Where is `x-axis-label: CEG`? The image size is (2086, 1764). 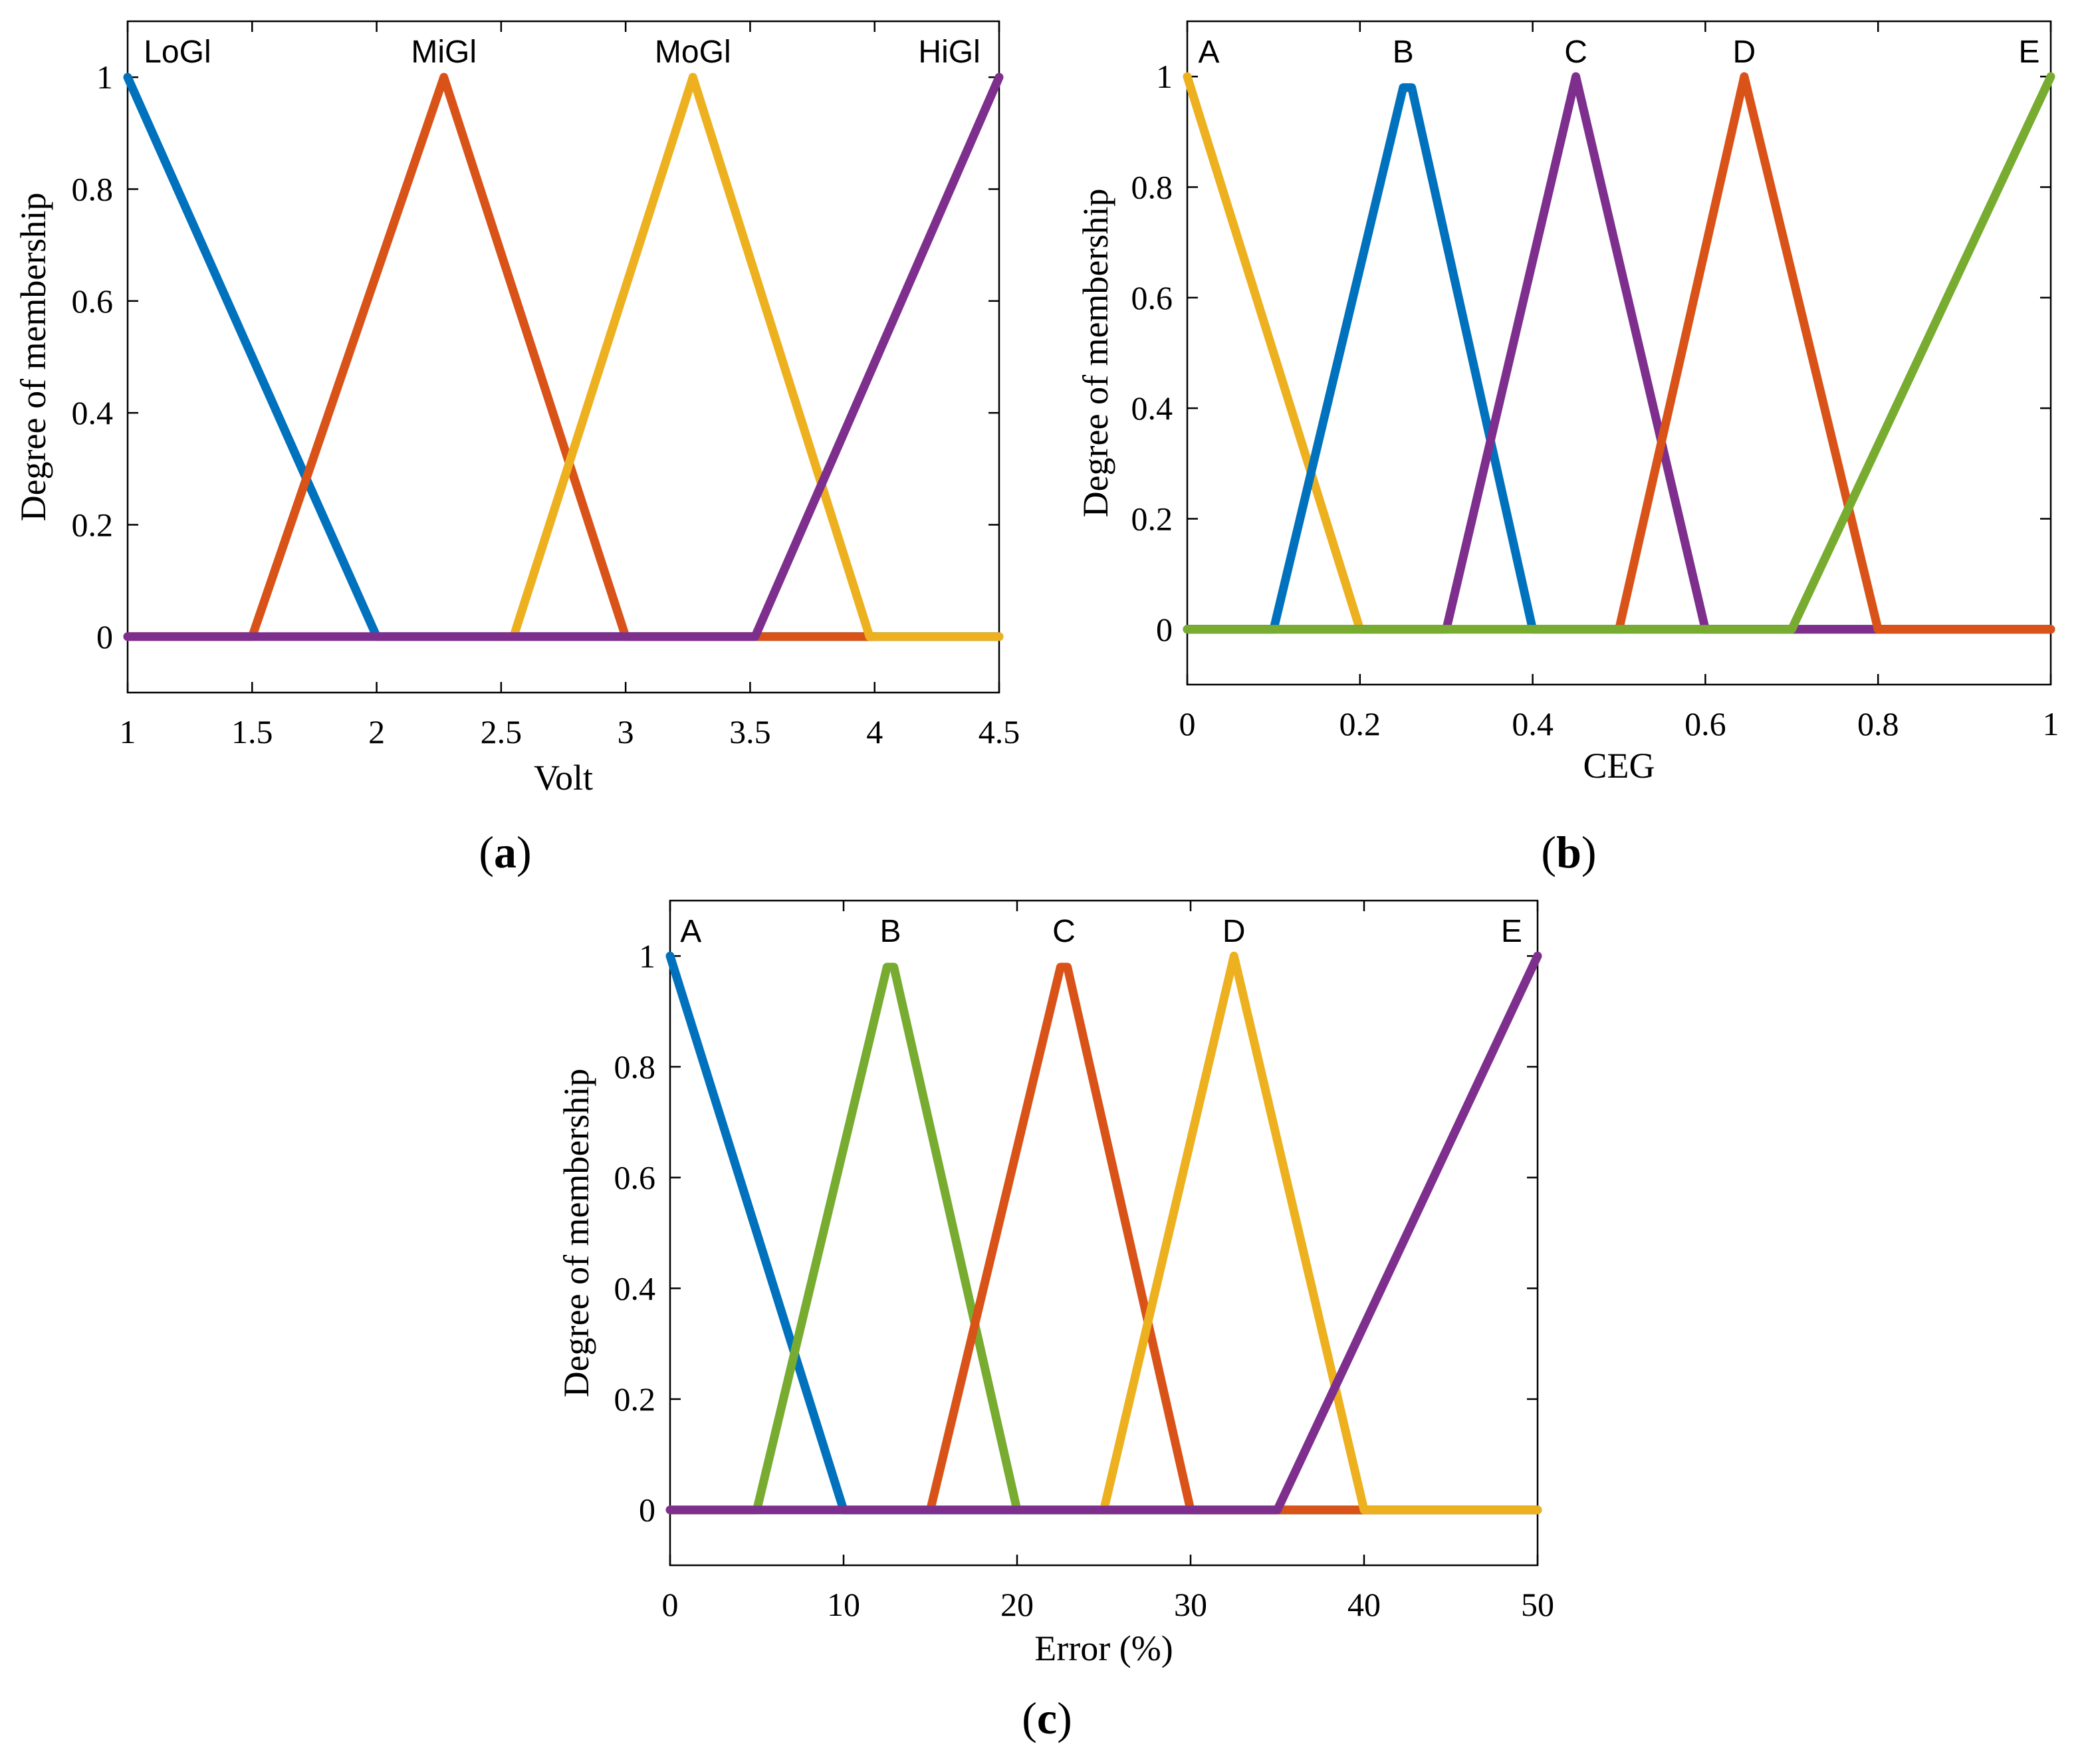
x-axis-label: CEG is located at coordinates (1619, 766).